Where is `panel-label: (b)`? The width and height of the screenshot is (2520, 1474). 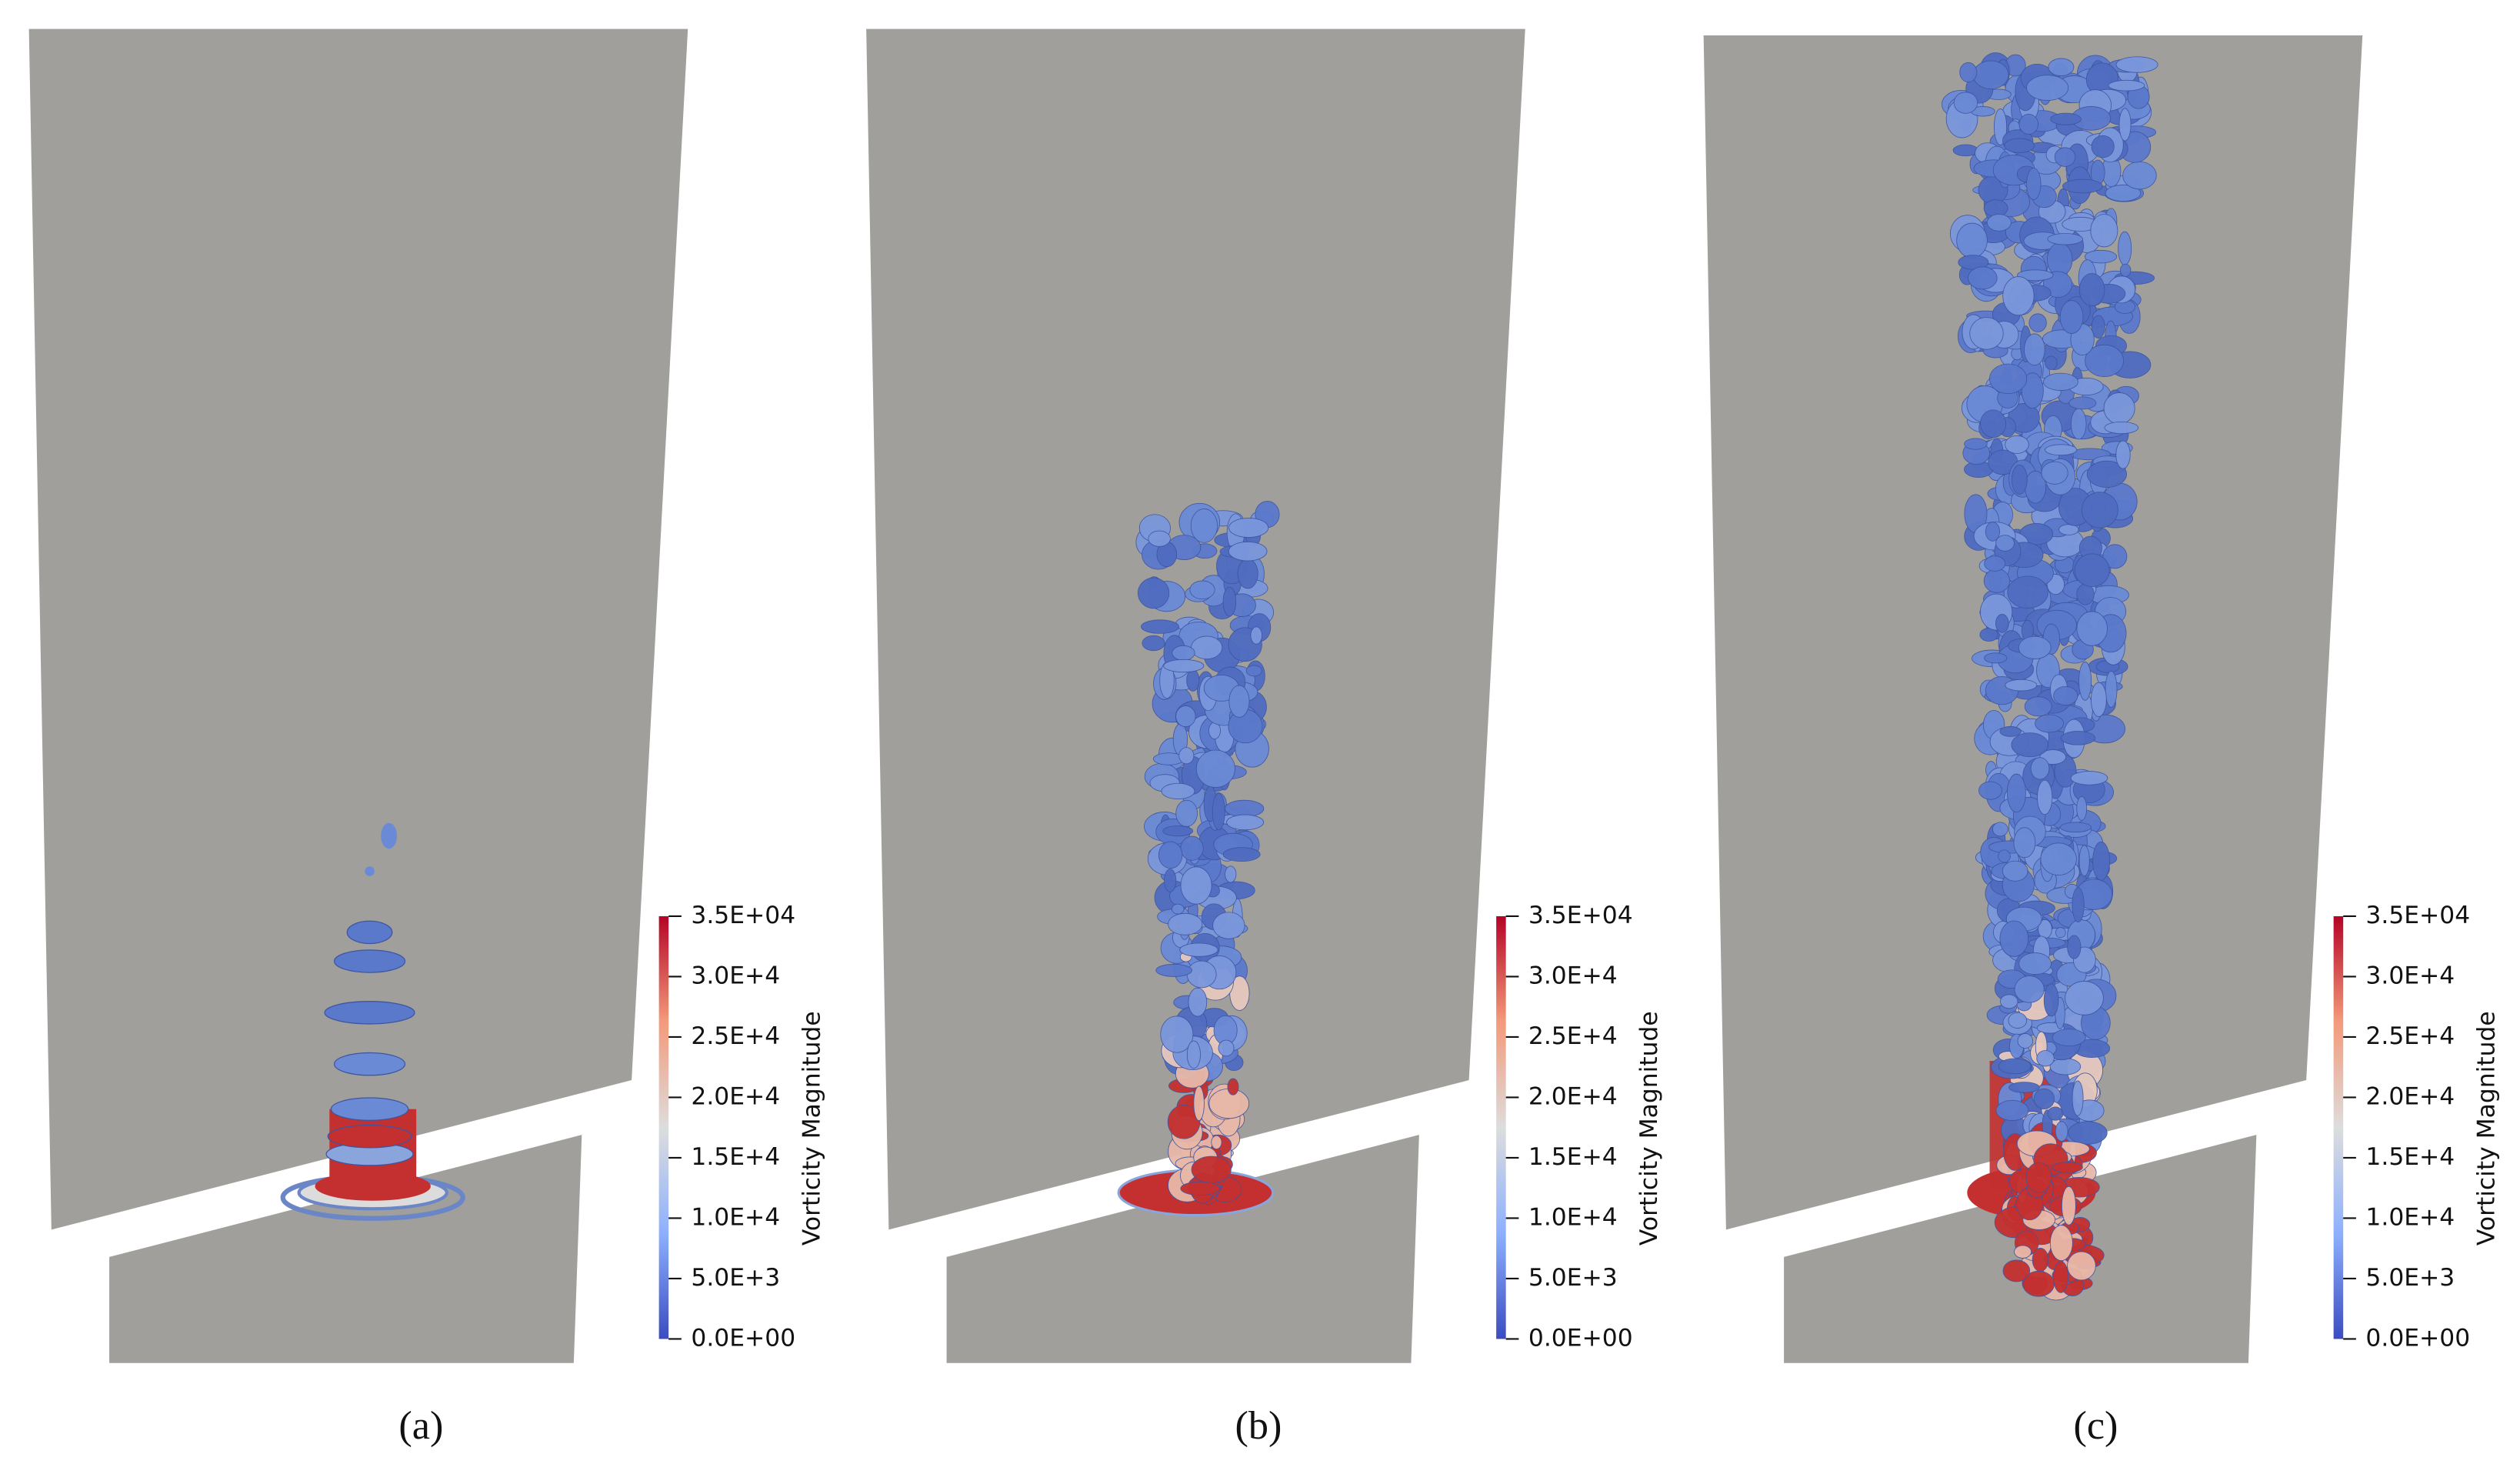
panel-label: (b) is located at coordinates (1258, 1425).